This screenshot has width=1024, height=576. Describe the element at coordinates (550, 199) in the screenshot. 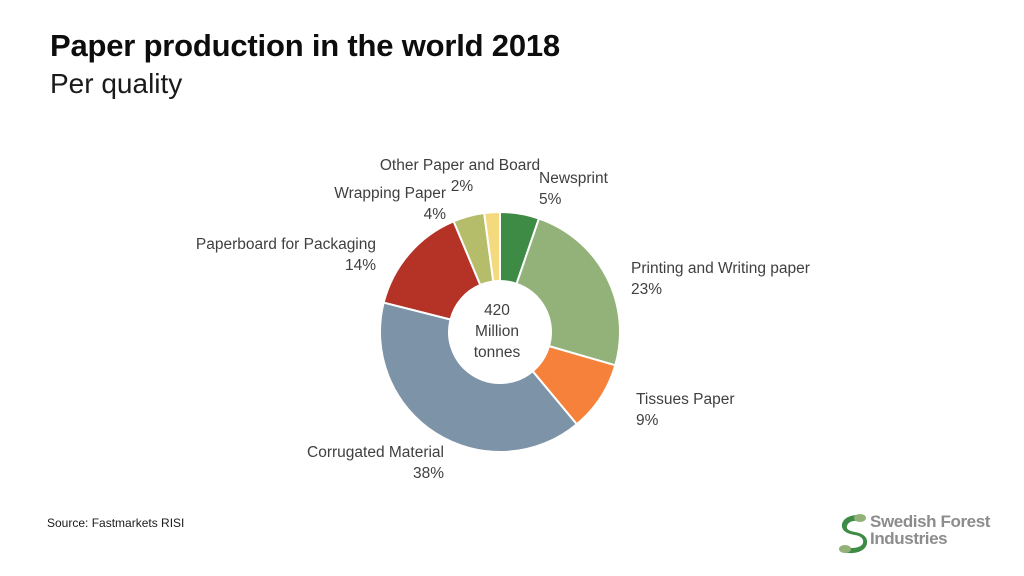

I see `slice-value-newsprint: 5%` at that location.